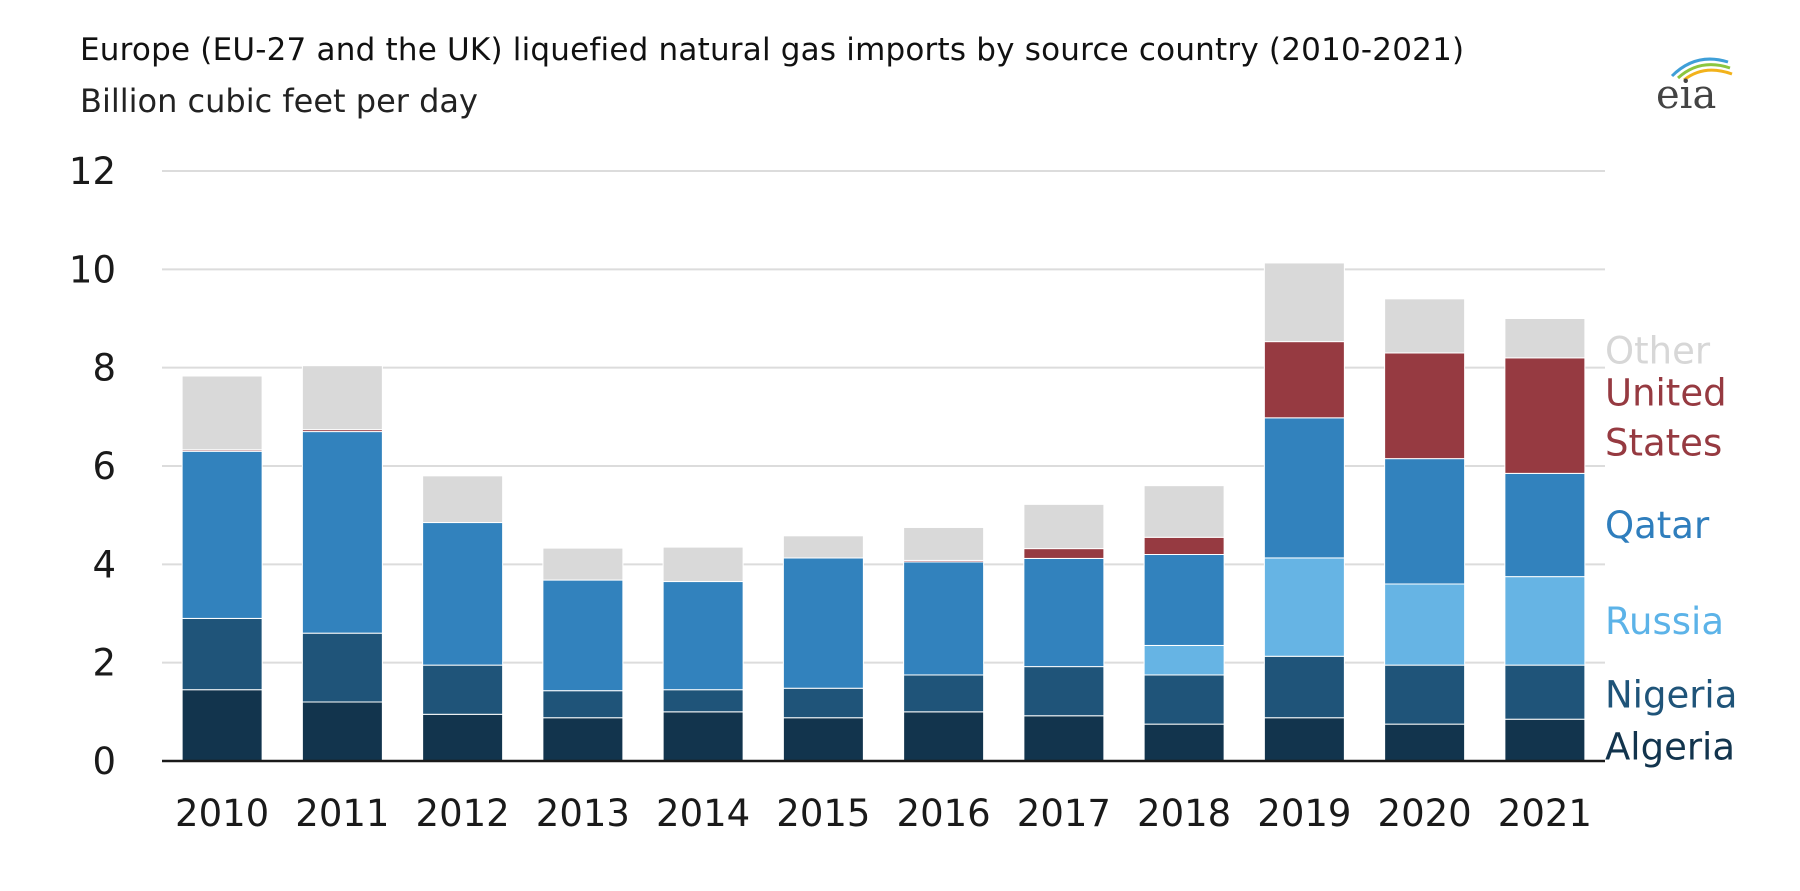 The height and width of the screenshot is (891, 1800). What do you see at coordinates (104, 663) in the screenshot?
I see `y-tick-label: 2` at bounding box center [104, 663].